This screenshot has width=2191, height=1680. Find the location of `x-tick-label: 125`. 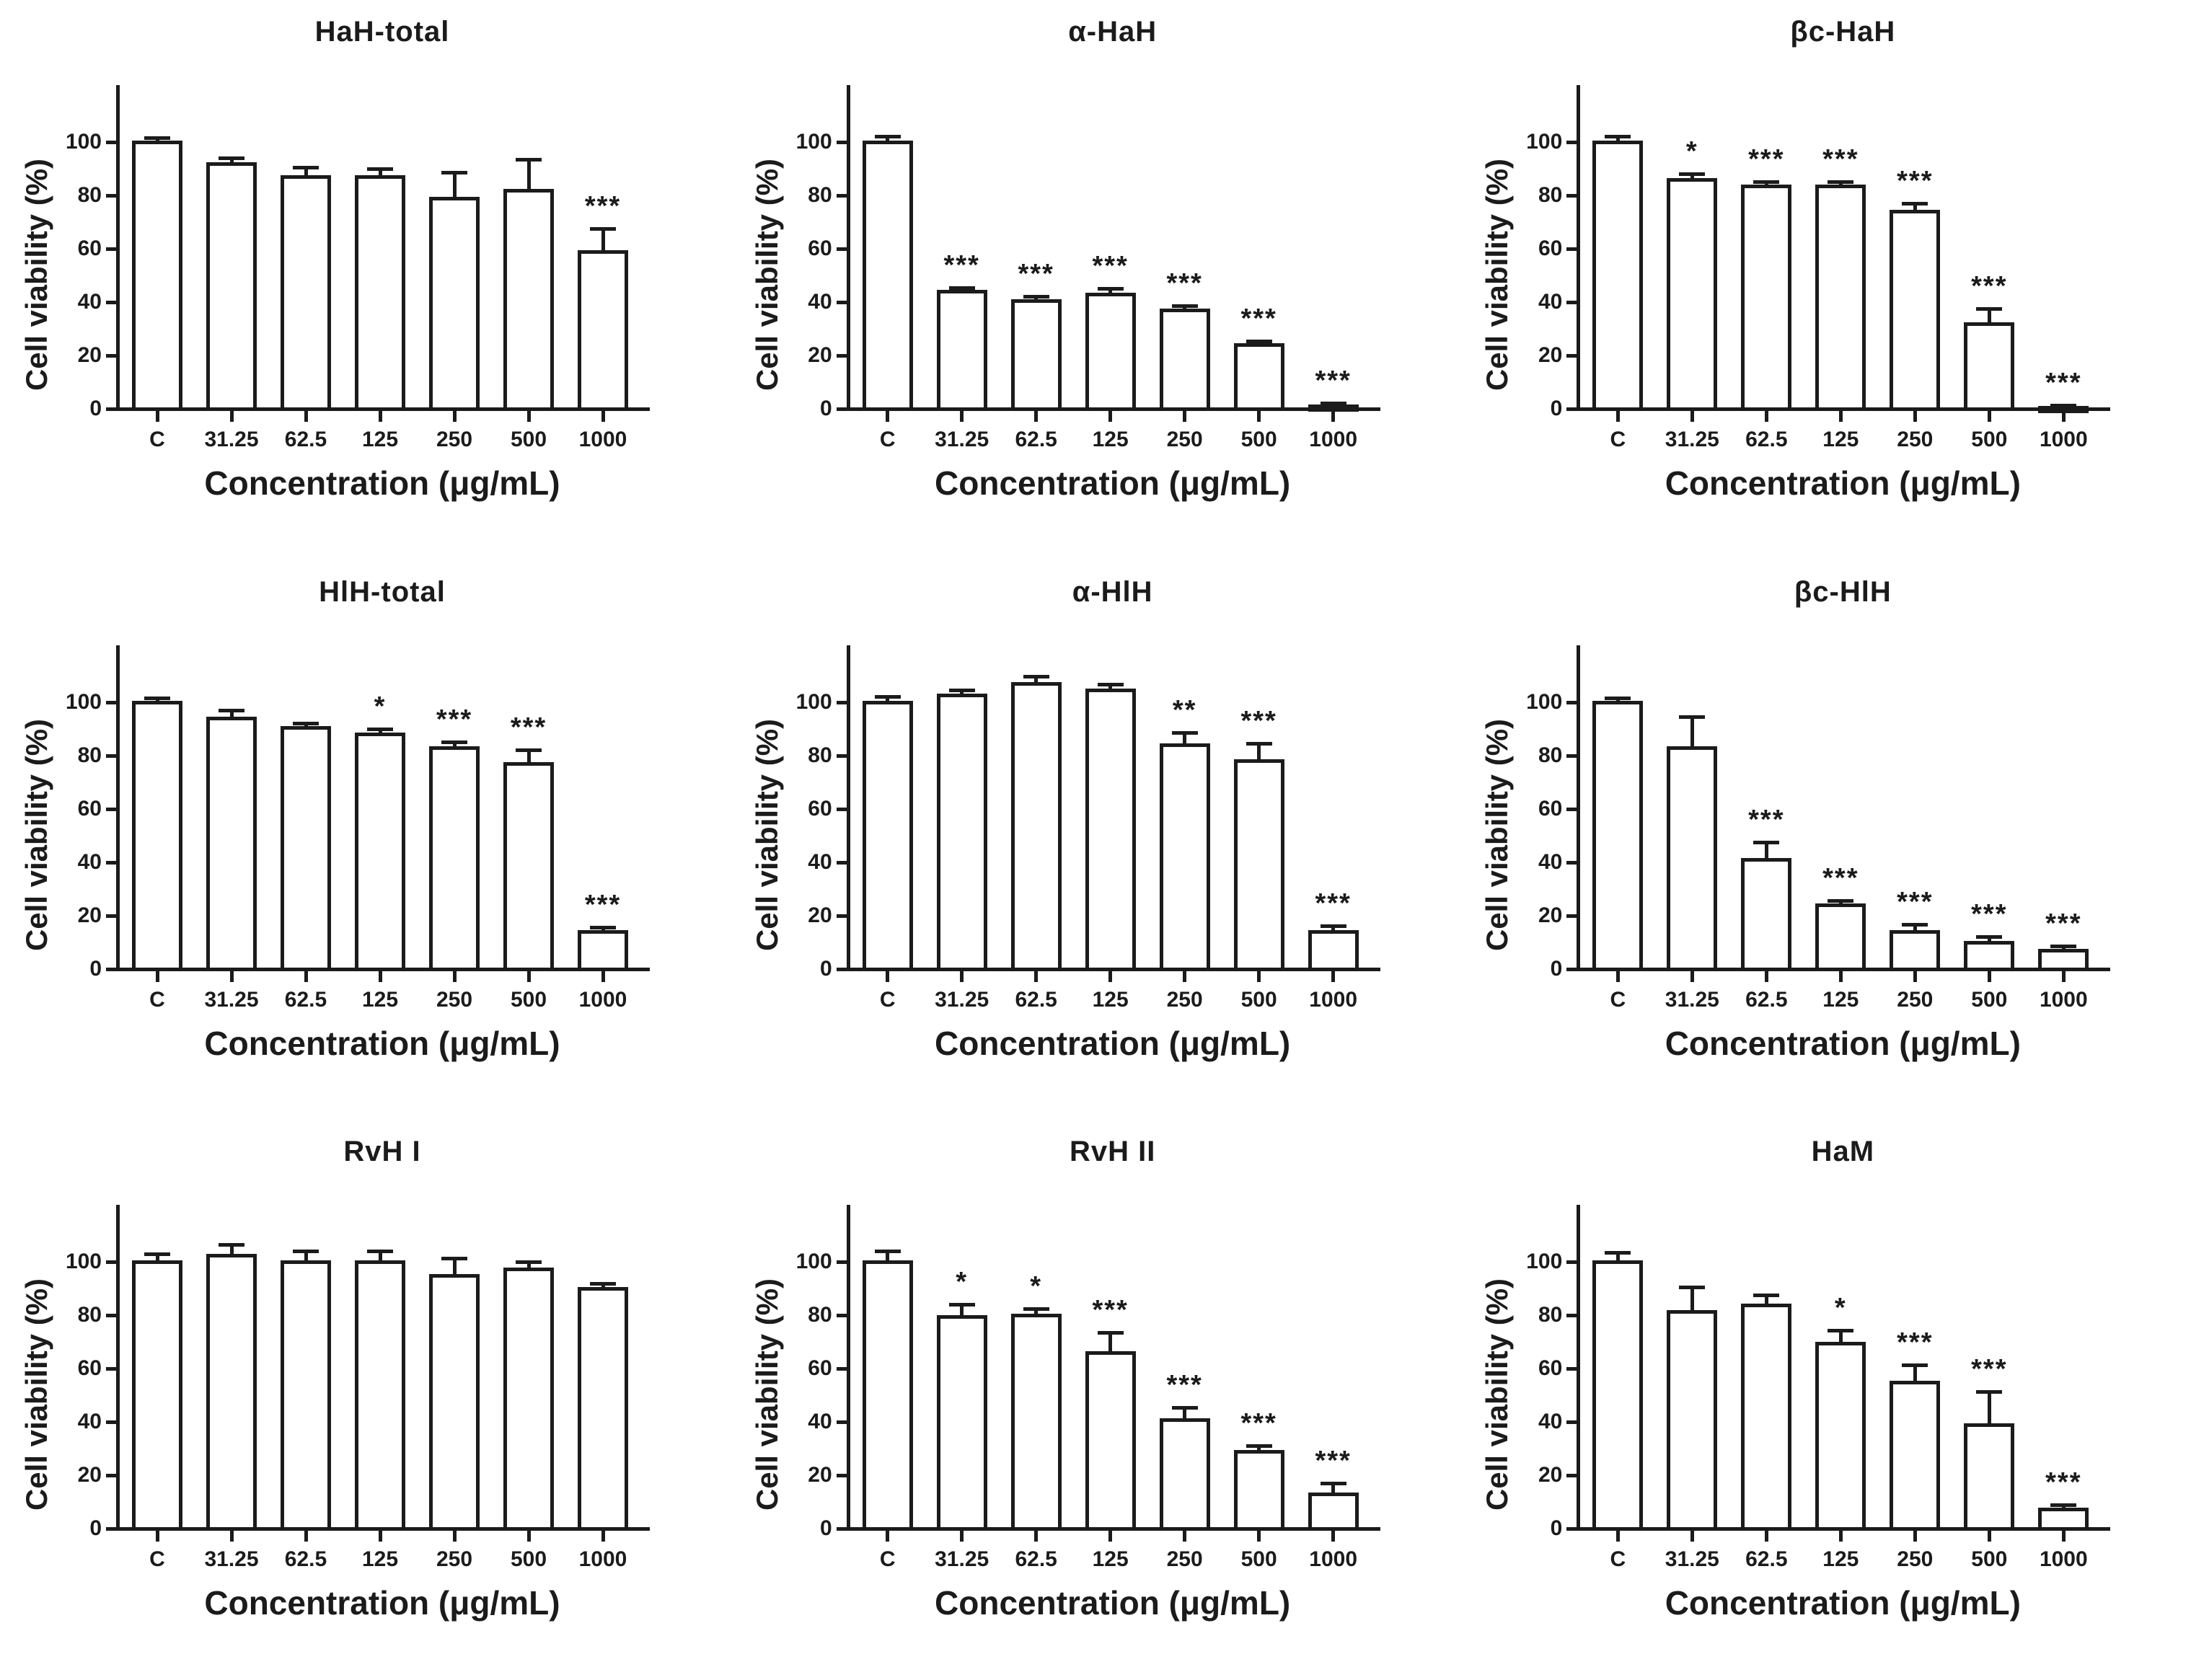

x-tick-label: 125 is located at coordinates (1840, 999).